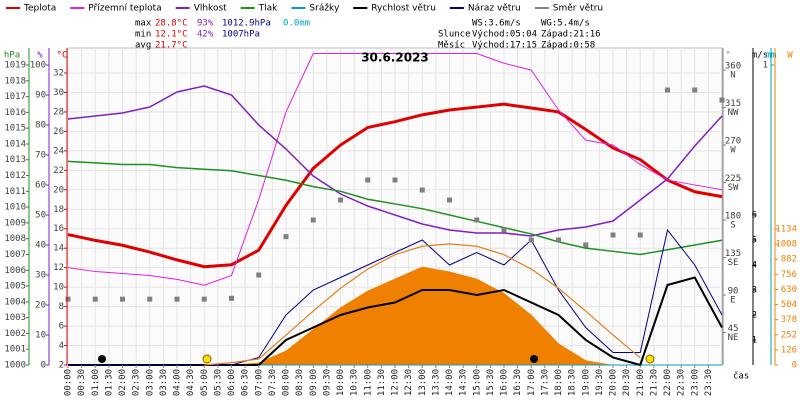 Image resolution: width=800 pixels, height=400 pixels. I want to click on x-tick-label: 14:30, so click(464, 382).